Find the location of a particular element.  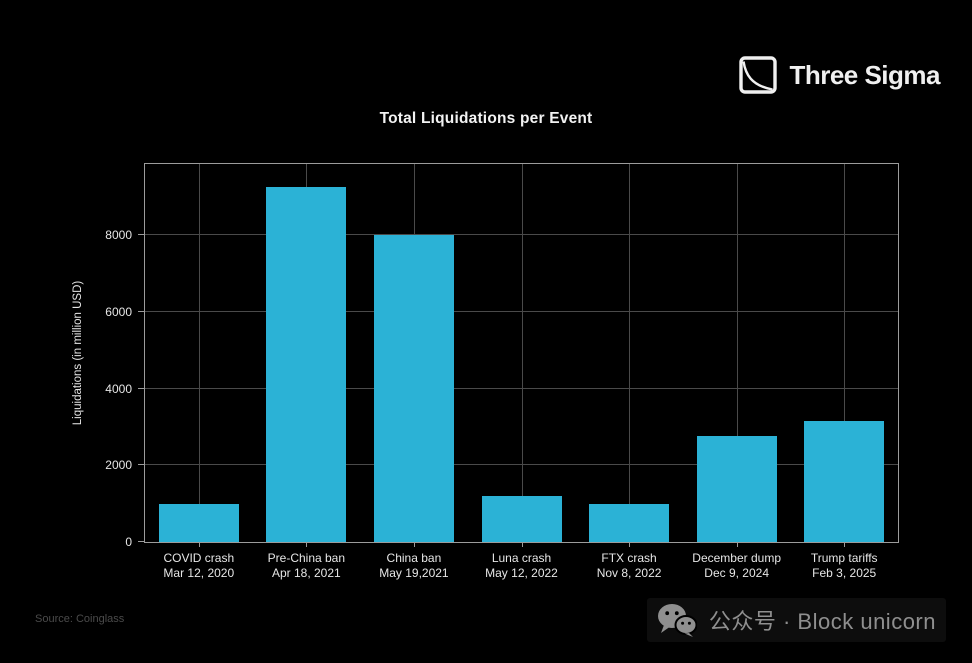

x-tick-event-date: Apr 18, 2021 is located at coordinates (306, 573).